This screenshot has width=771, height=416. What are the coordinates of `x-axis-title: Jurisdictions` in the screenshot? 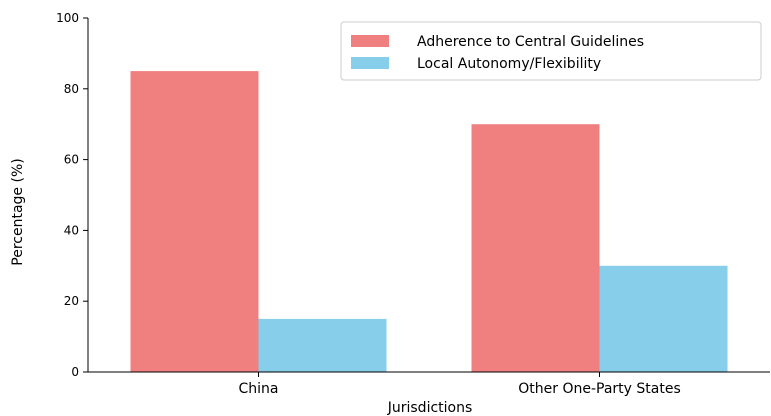 It's located at (430, 408).